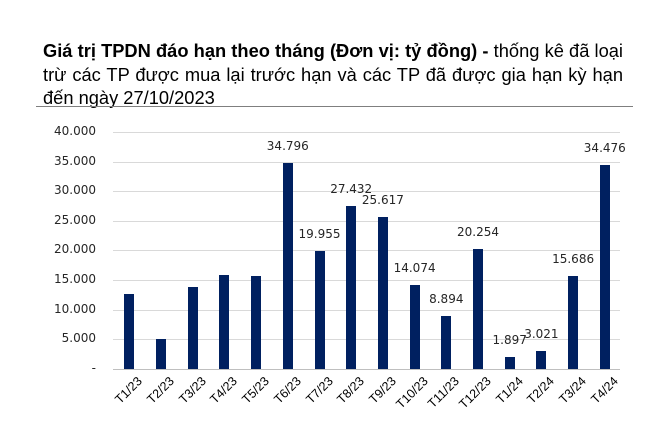 The image size is (654, 434). I want to click on data-label: 27.432, so click(351, 189).